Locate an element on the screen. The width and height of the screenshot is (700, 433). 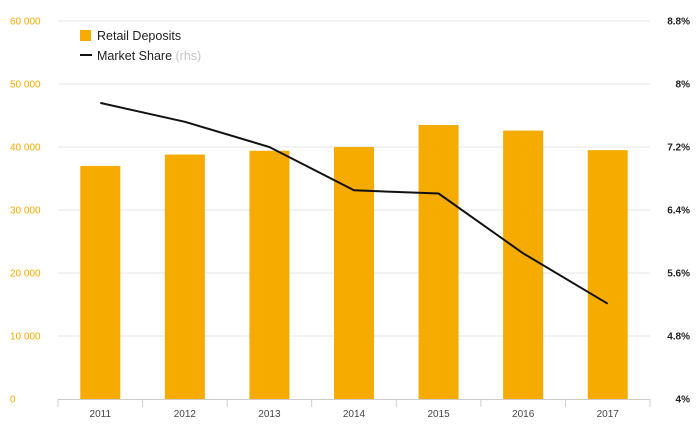
y-left-tick-label: 30 000 is located at coordinates (25, 211).